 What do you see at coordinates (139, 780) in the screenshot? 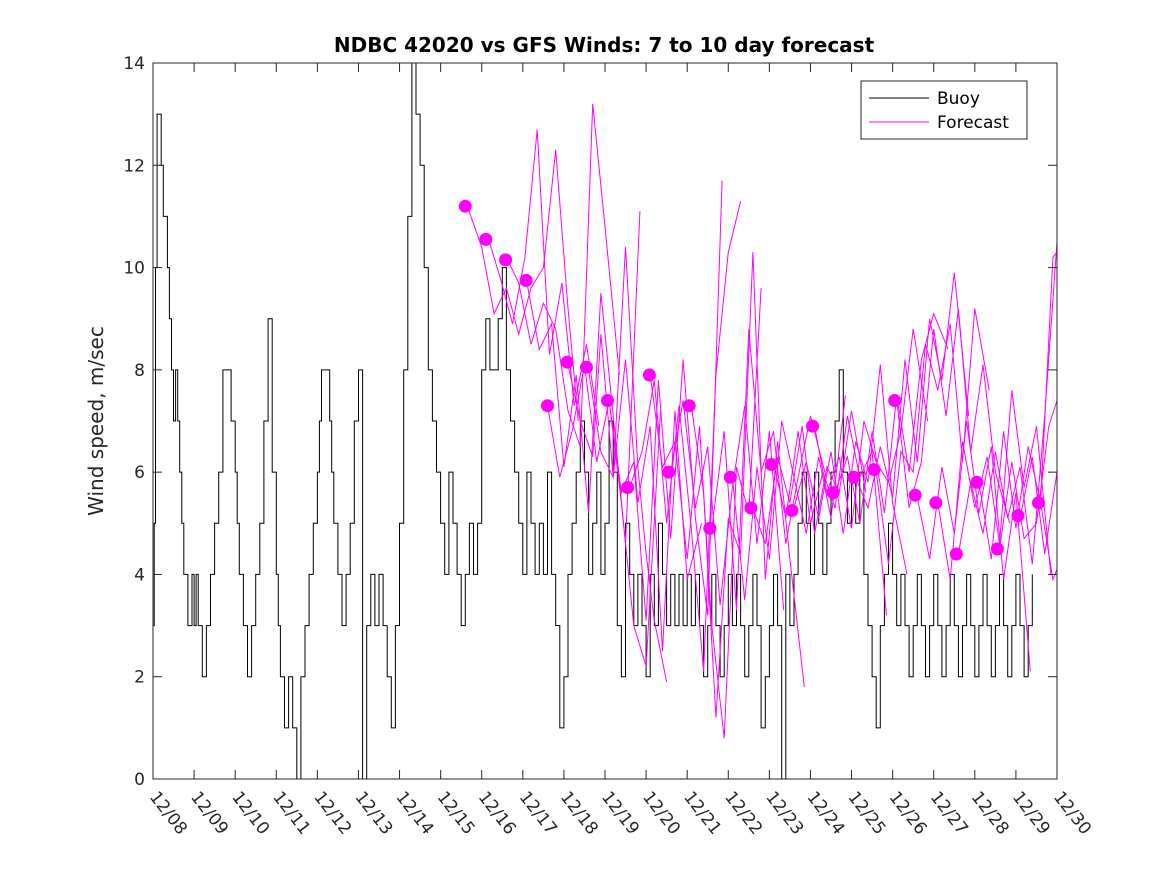
I see `y-tick-label: 0` at bounding box center [139, 780].